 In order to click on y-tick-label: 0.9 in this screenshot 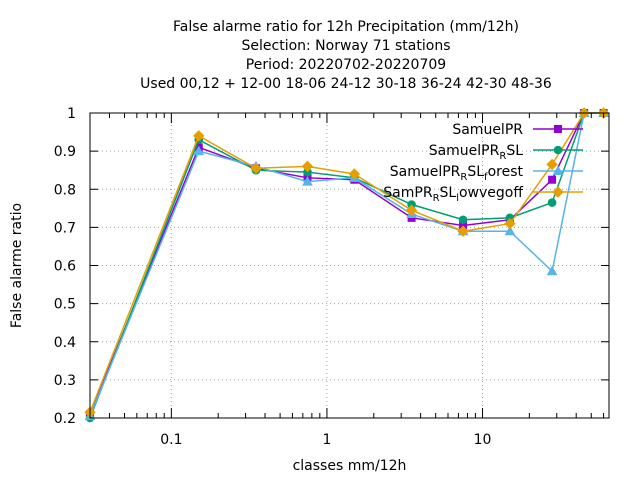, I will do `click(65, 152)`.